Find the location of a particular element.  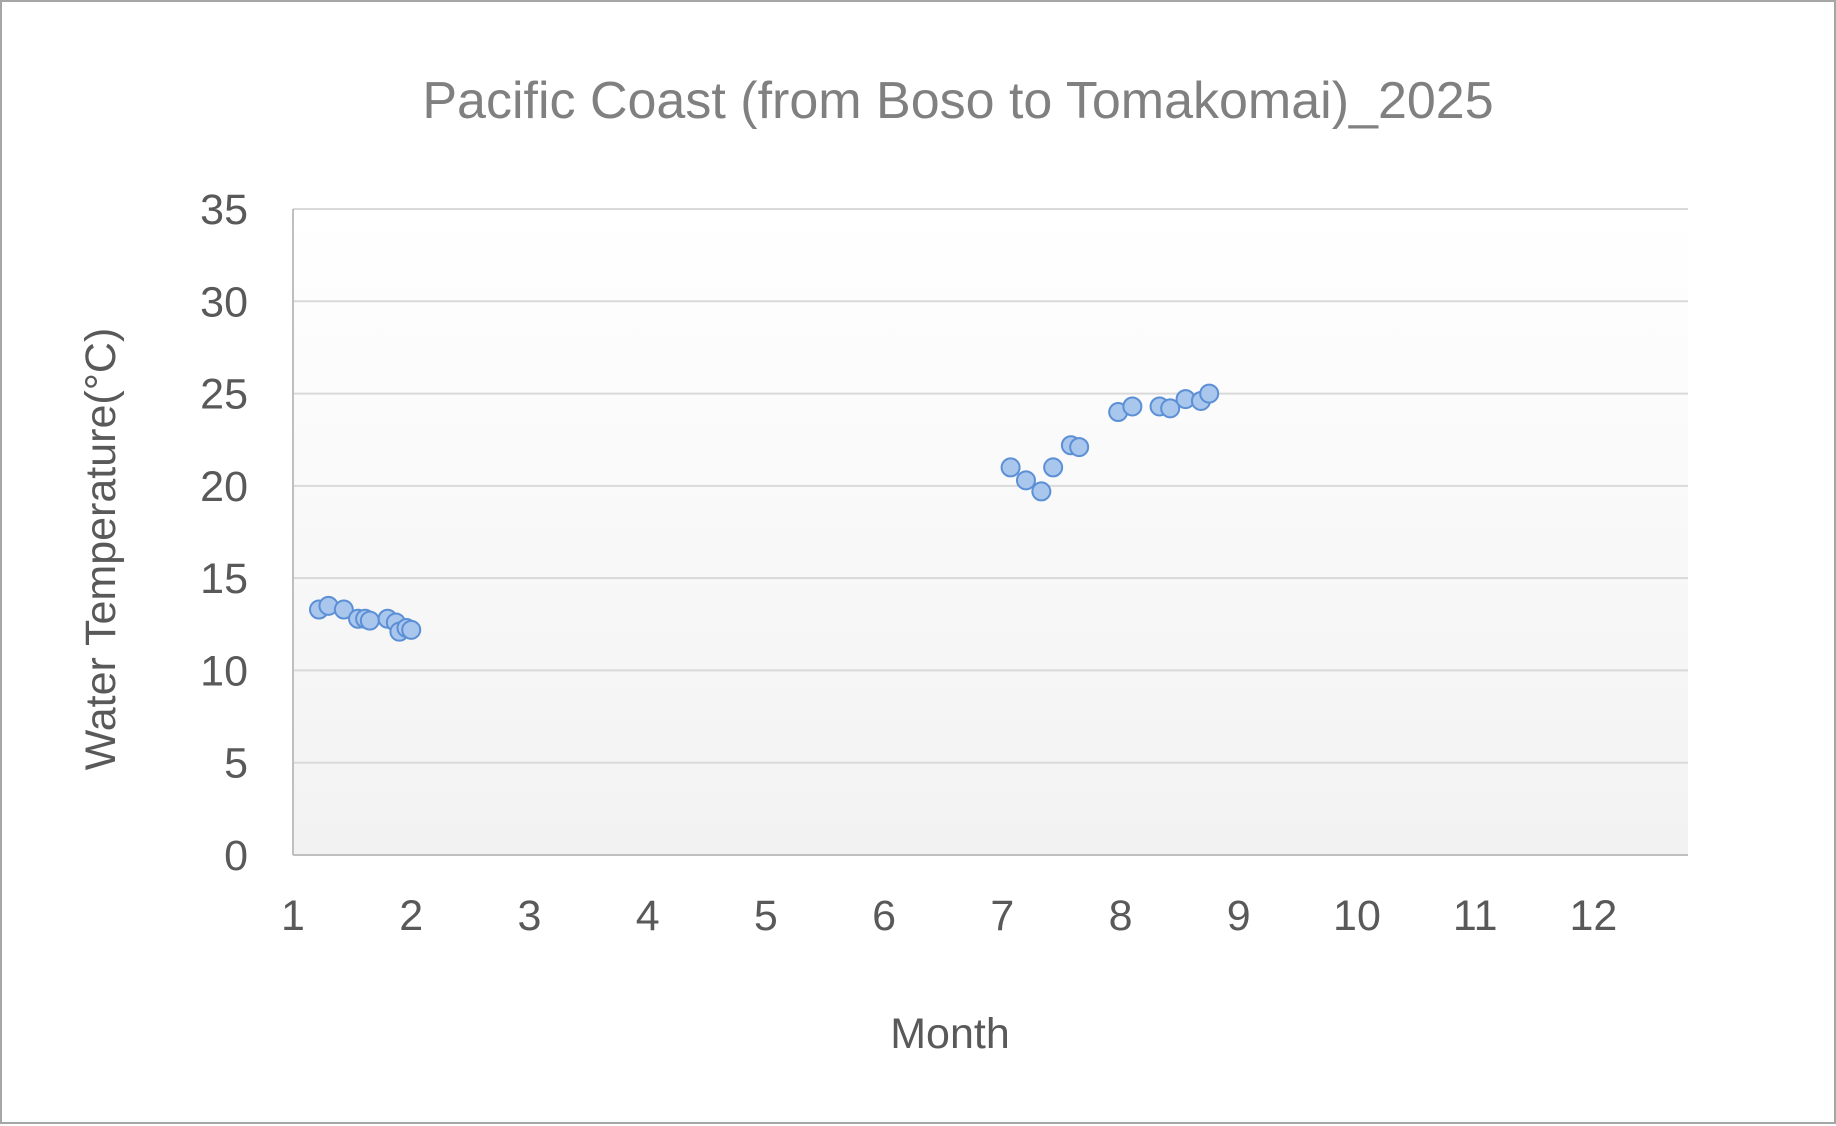

y-tick-label: 35 is located at coordinates (224, 210).